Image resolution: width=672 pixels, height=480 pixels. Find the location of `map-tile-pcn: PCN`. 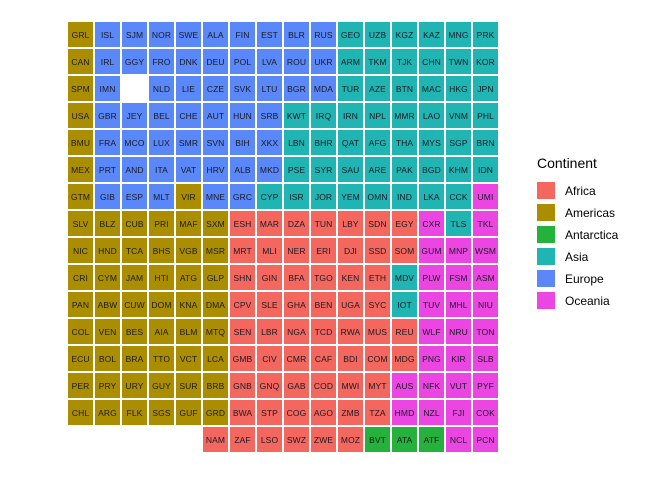

map-tile-pcn: PCN is located at coordinates (485, 439).